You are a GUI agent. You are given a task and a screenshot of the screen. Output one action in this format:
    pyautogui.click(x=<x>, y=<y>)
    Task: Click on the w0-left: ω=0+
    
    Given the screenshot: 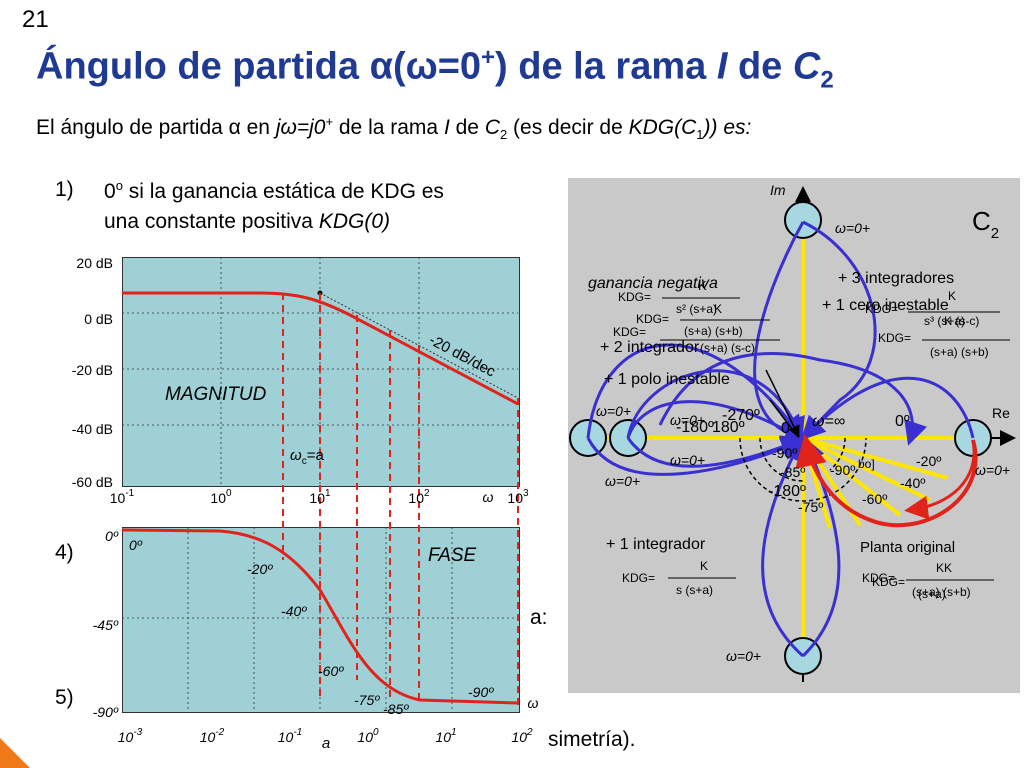 What is the action you would take?
    pyautogui.click(x=613, y=411)
    